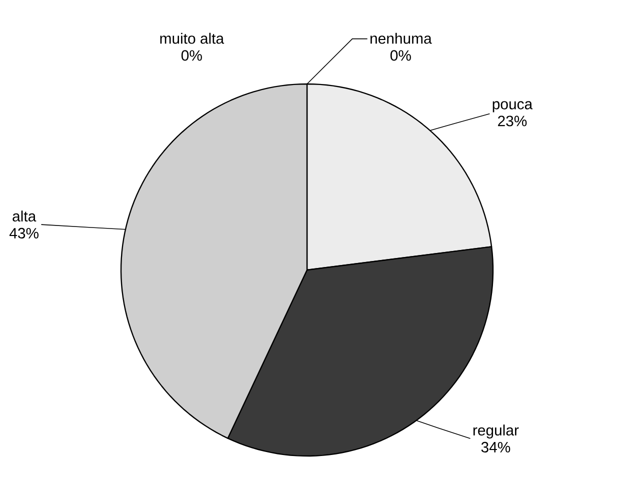 This screenshot has width=619, height=480. I want to click on data-label: 43%, so click(24, 233).